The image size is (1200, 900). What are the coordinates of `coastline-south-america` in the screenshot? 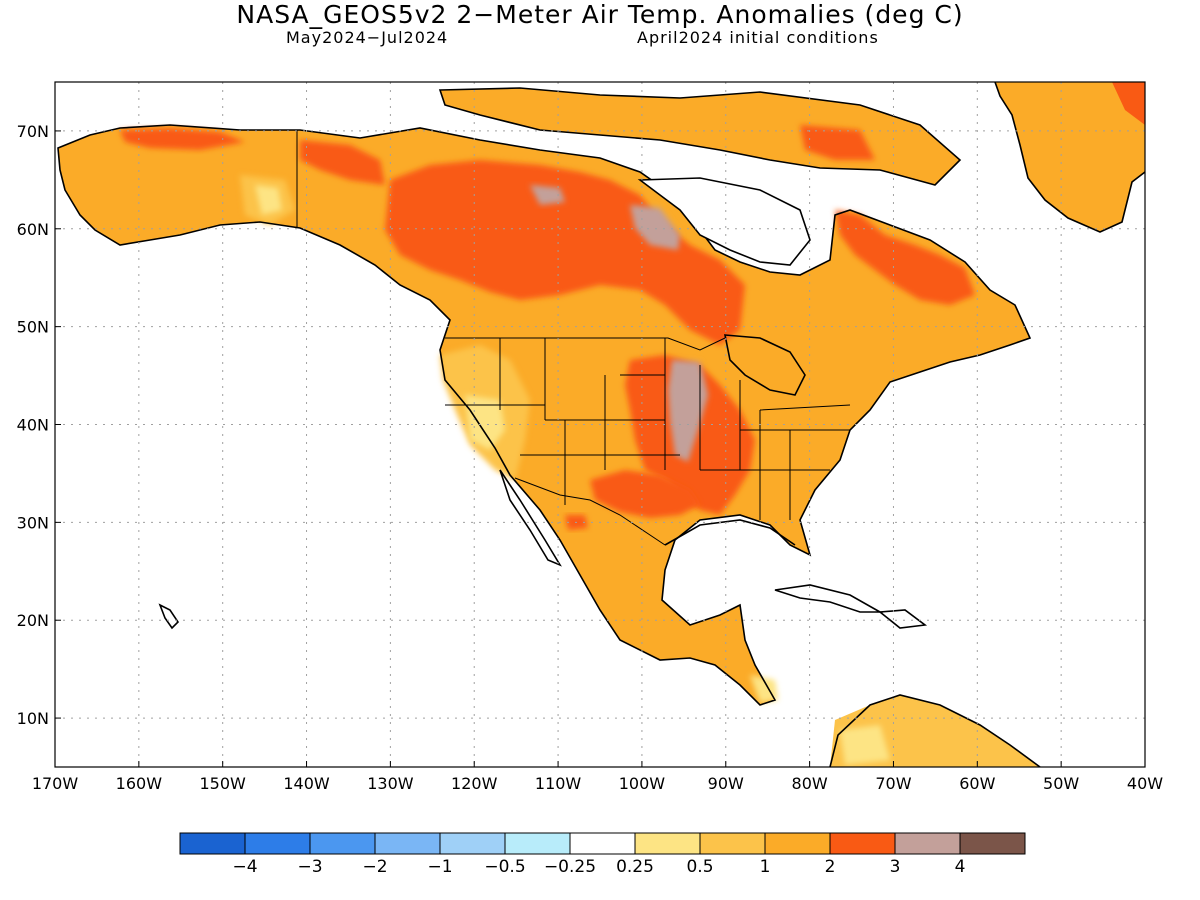 It's located at (935, 730).